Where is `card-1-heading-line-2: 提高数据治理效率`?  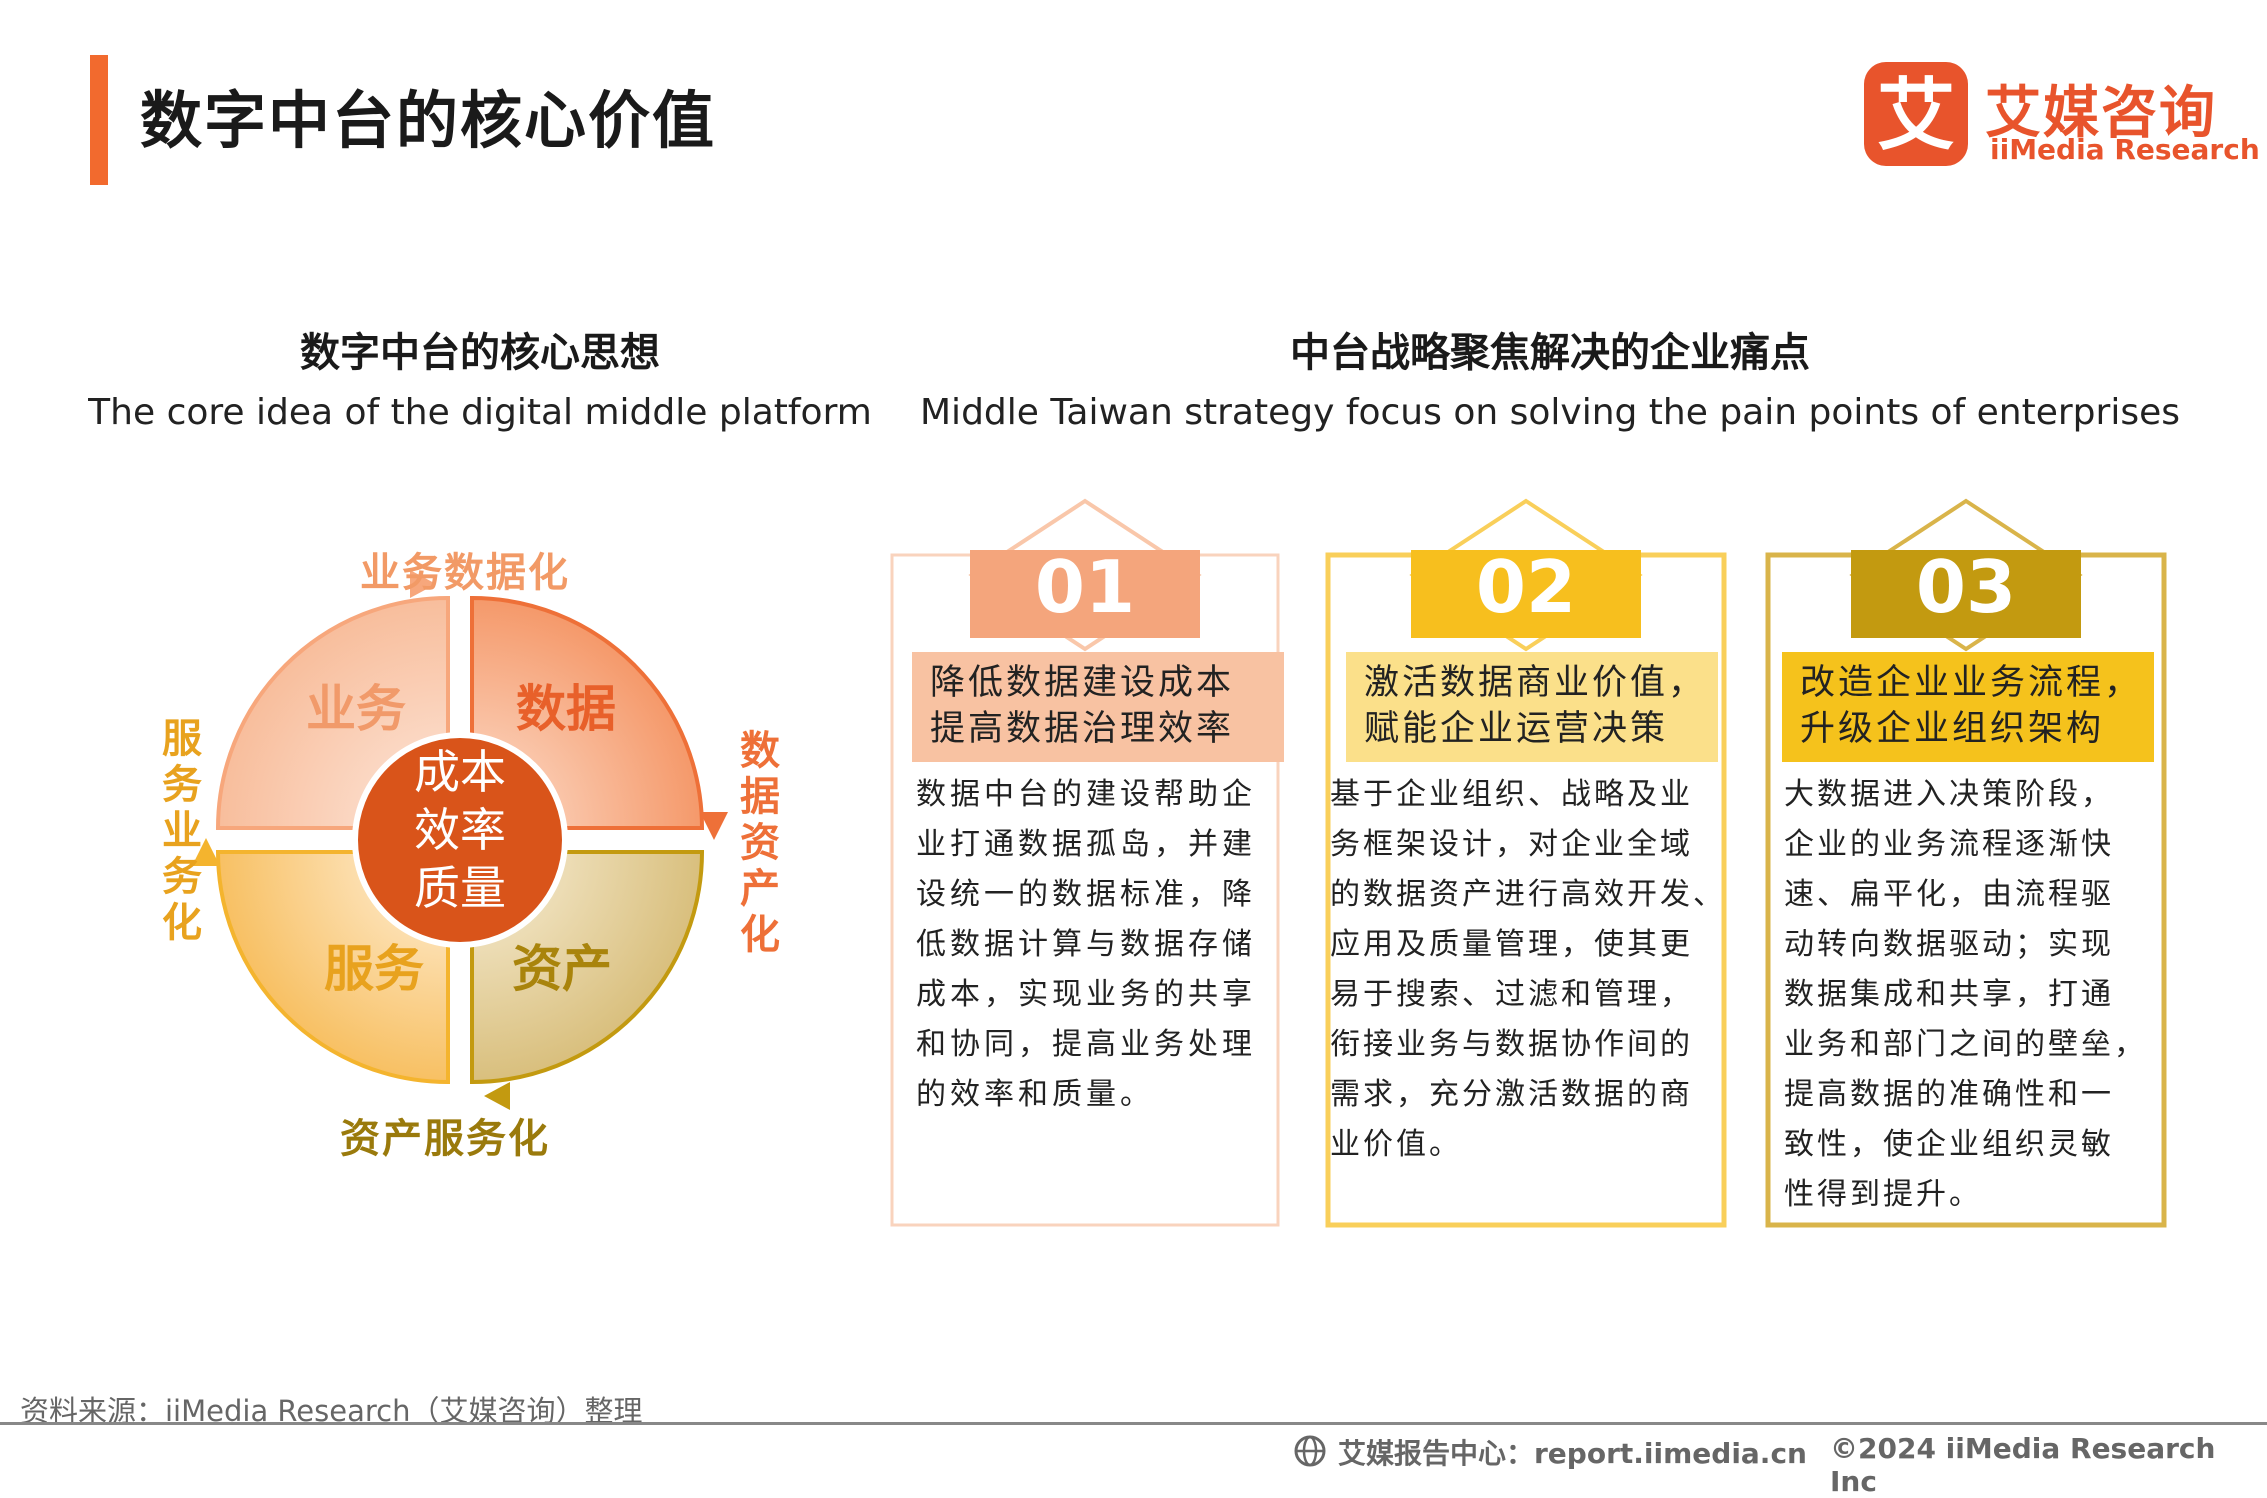
card-1-heading-line-2: 提高数据治理效率 is located at coordinates (1082, 729).